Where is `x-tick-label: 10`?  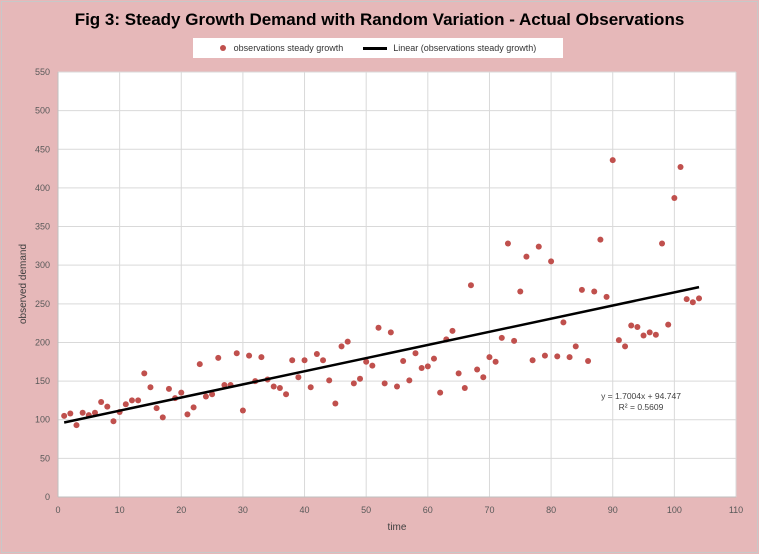
x-tick-label: 10 is located at coordinates (120, 510).